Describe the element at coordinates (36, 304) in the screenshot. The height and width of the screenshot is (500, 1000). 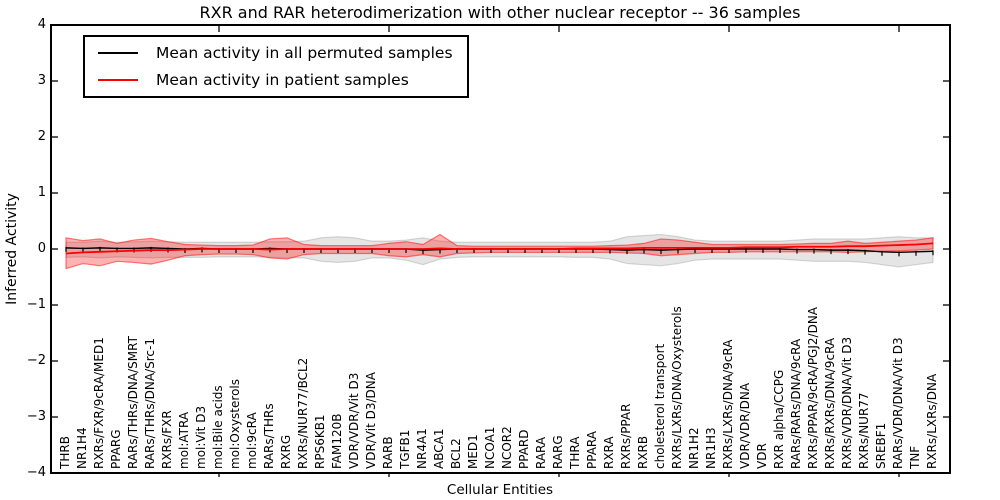
I see `y-tick-label: −1` at that location.